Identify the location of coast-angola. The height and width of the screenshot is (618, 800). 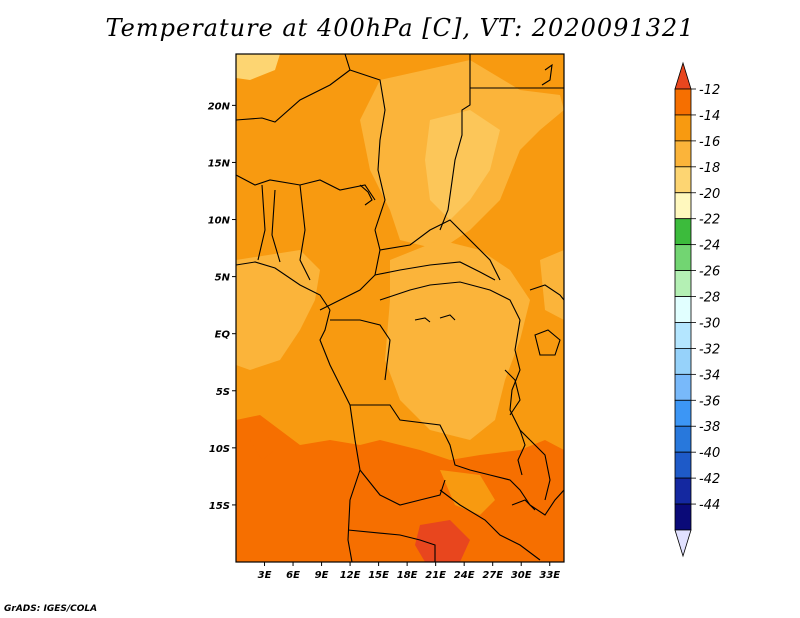
(354, 483).